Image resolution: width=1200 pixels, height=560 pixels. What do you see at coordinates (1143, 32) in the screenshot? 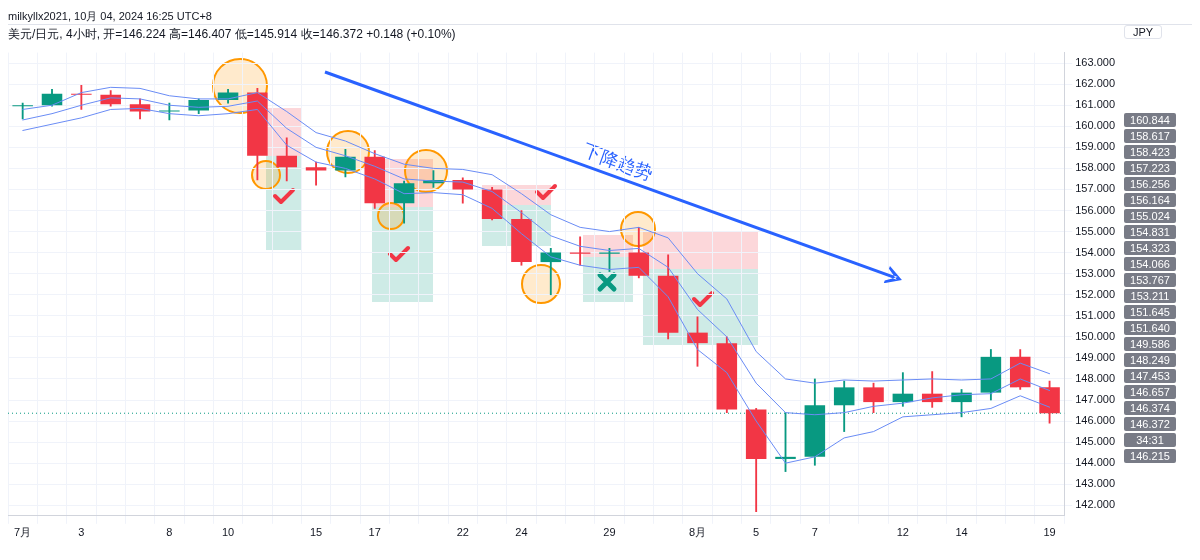
I see `text: JPY` at bounding box center [1143, 32].